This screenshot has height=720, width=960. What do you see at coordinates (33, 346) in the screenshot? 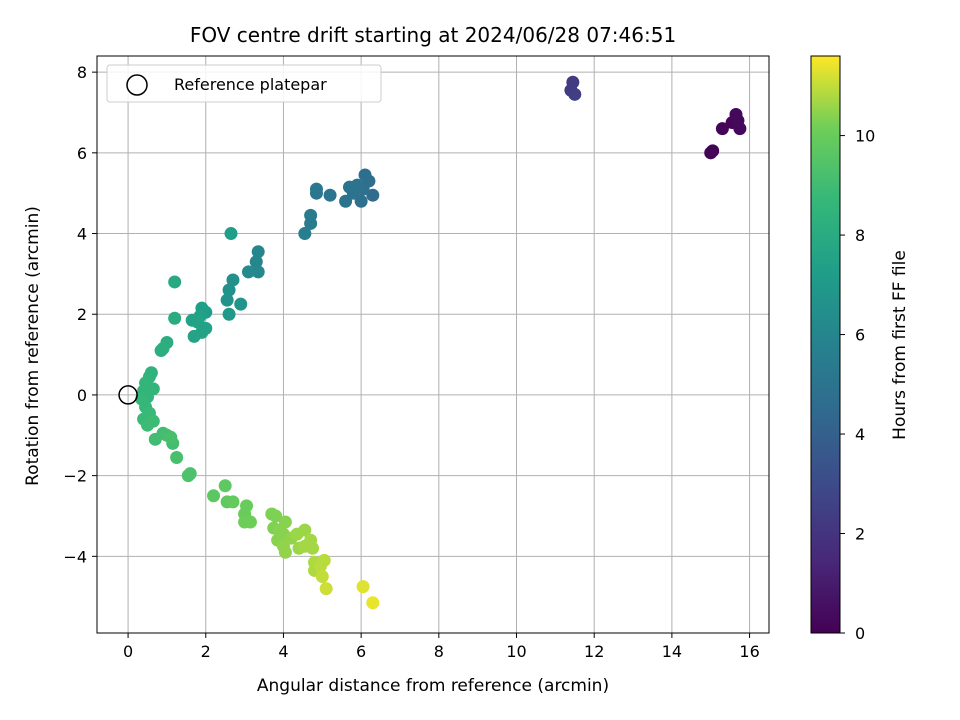
I see `y-axis-label: Rotation from reference (arcmin)` at bounding box center [33, 346].